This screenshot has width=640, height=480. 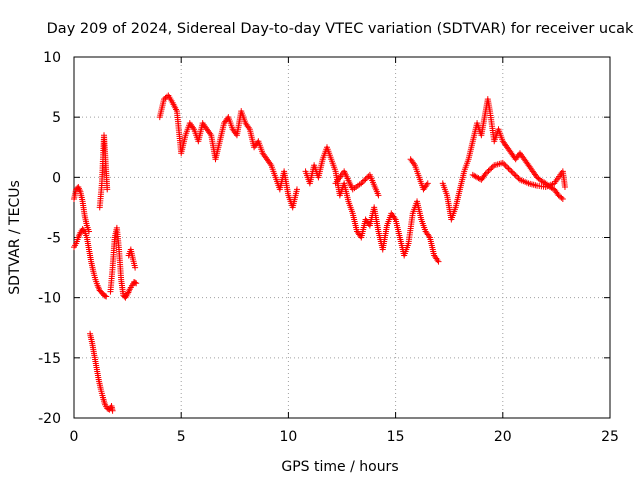 What do you see at coordinates (56, 178) in the screenshot?
I see `y-tick-label: 0` at bounding box center [56, 178].